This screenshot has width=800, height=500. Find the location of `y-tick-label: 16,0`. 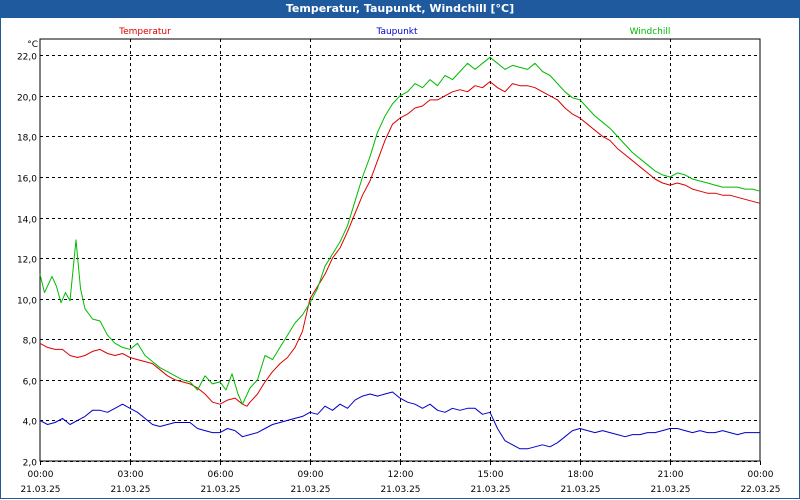

y-tick-label: 16,0 is located at coordinates (27, 180).